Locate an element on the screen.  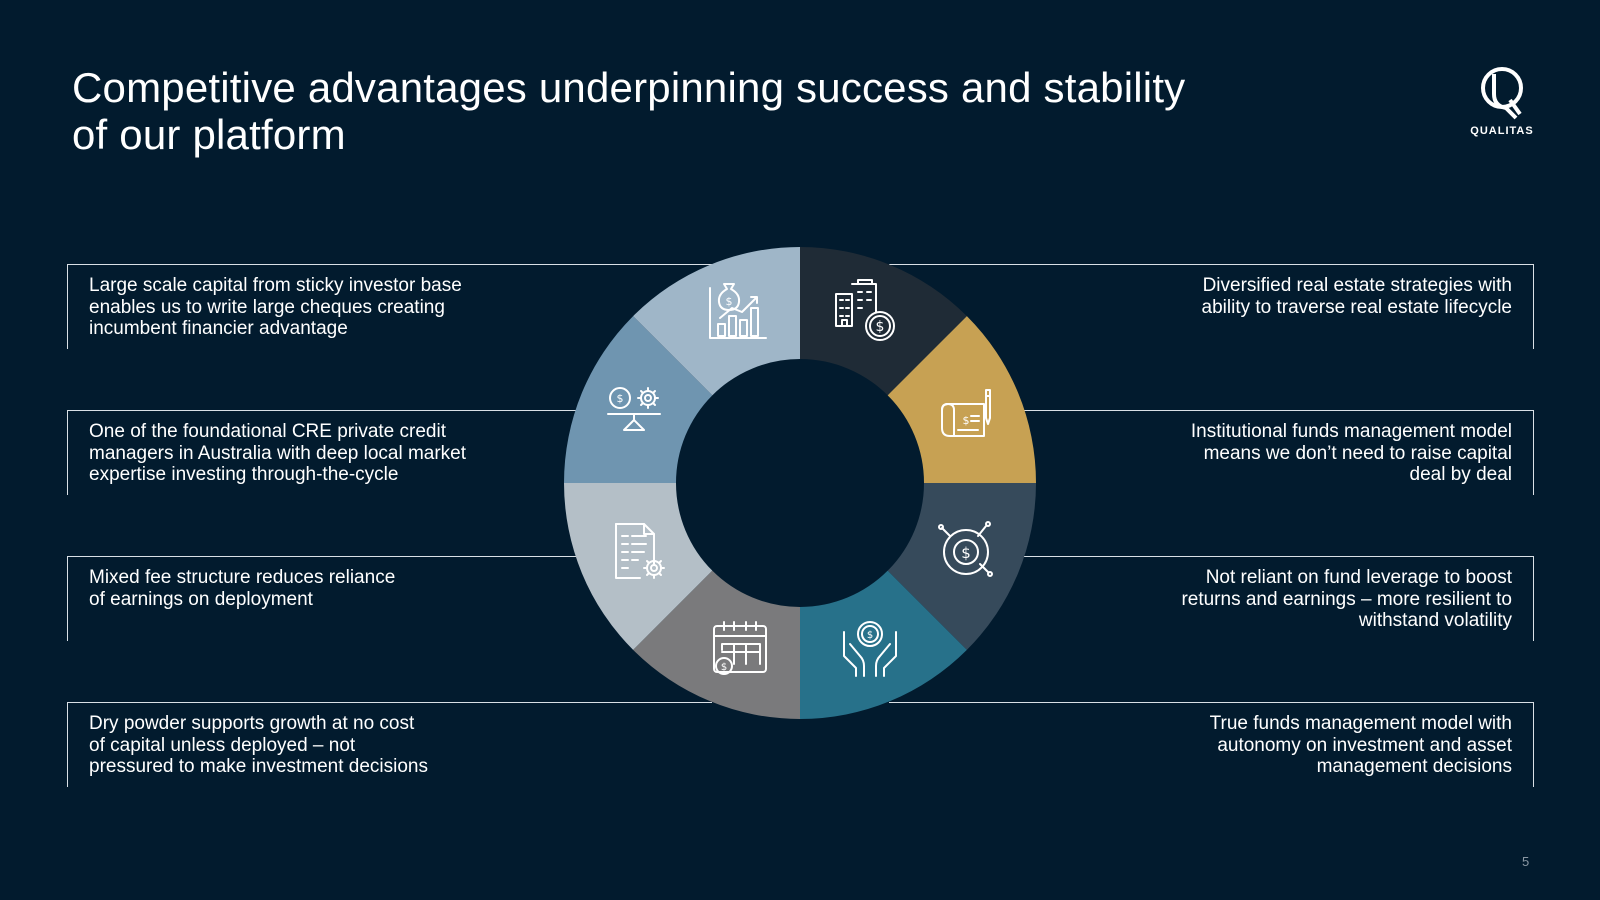
advantage-text: withstand volatility is located at coordinates (1435, 620).